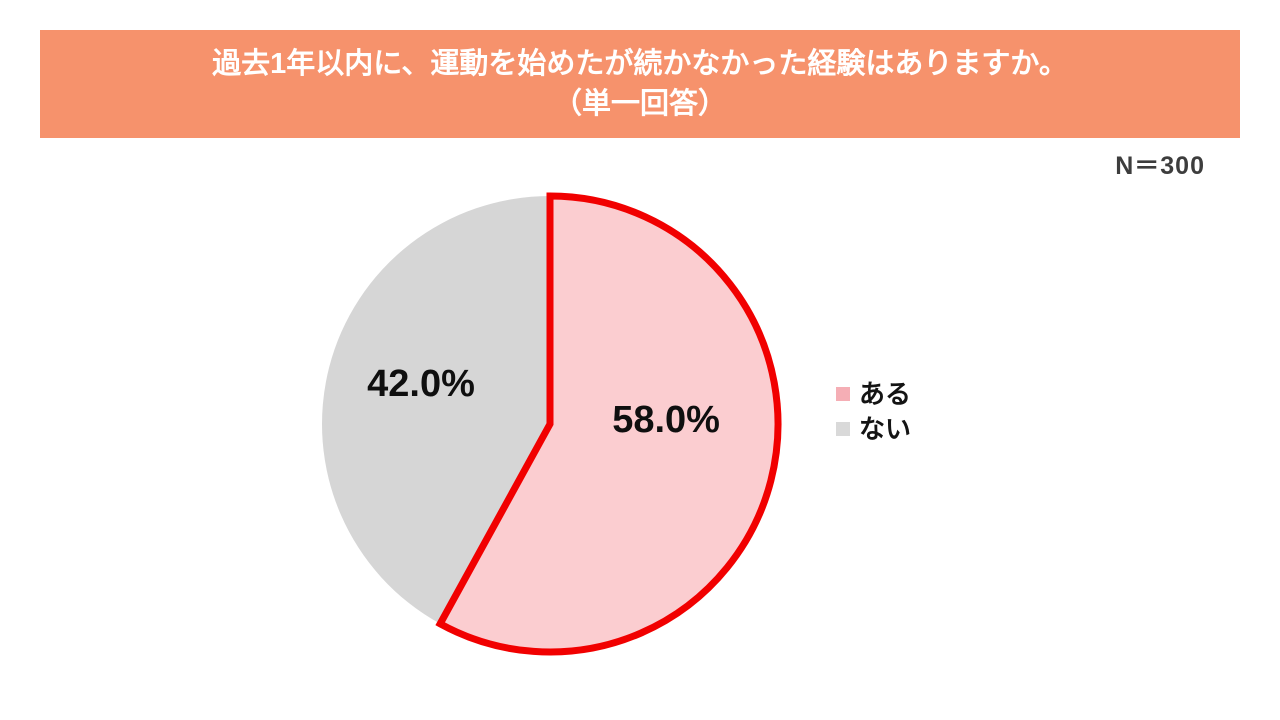 The image size is (1280, 720). Describe the element at coordinates (873, 411) in the screenshot. I see `legend: ある ない` at that location.